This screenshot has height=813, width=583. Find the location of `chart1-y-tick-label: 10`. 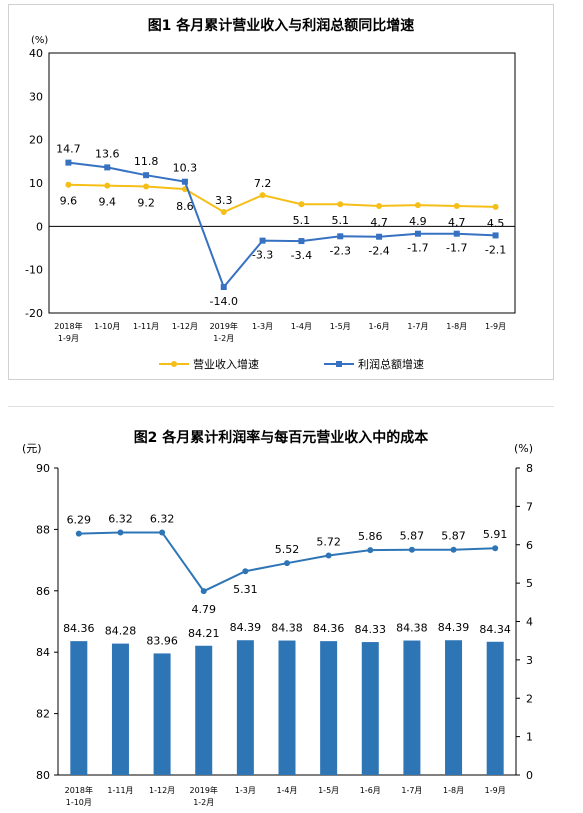

chart1-y-tick-label: 10 is located at coordinates (36, 183).